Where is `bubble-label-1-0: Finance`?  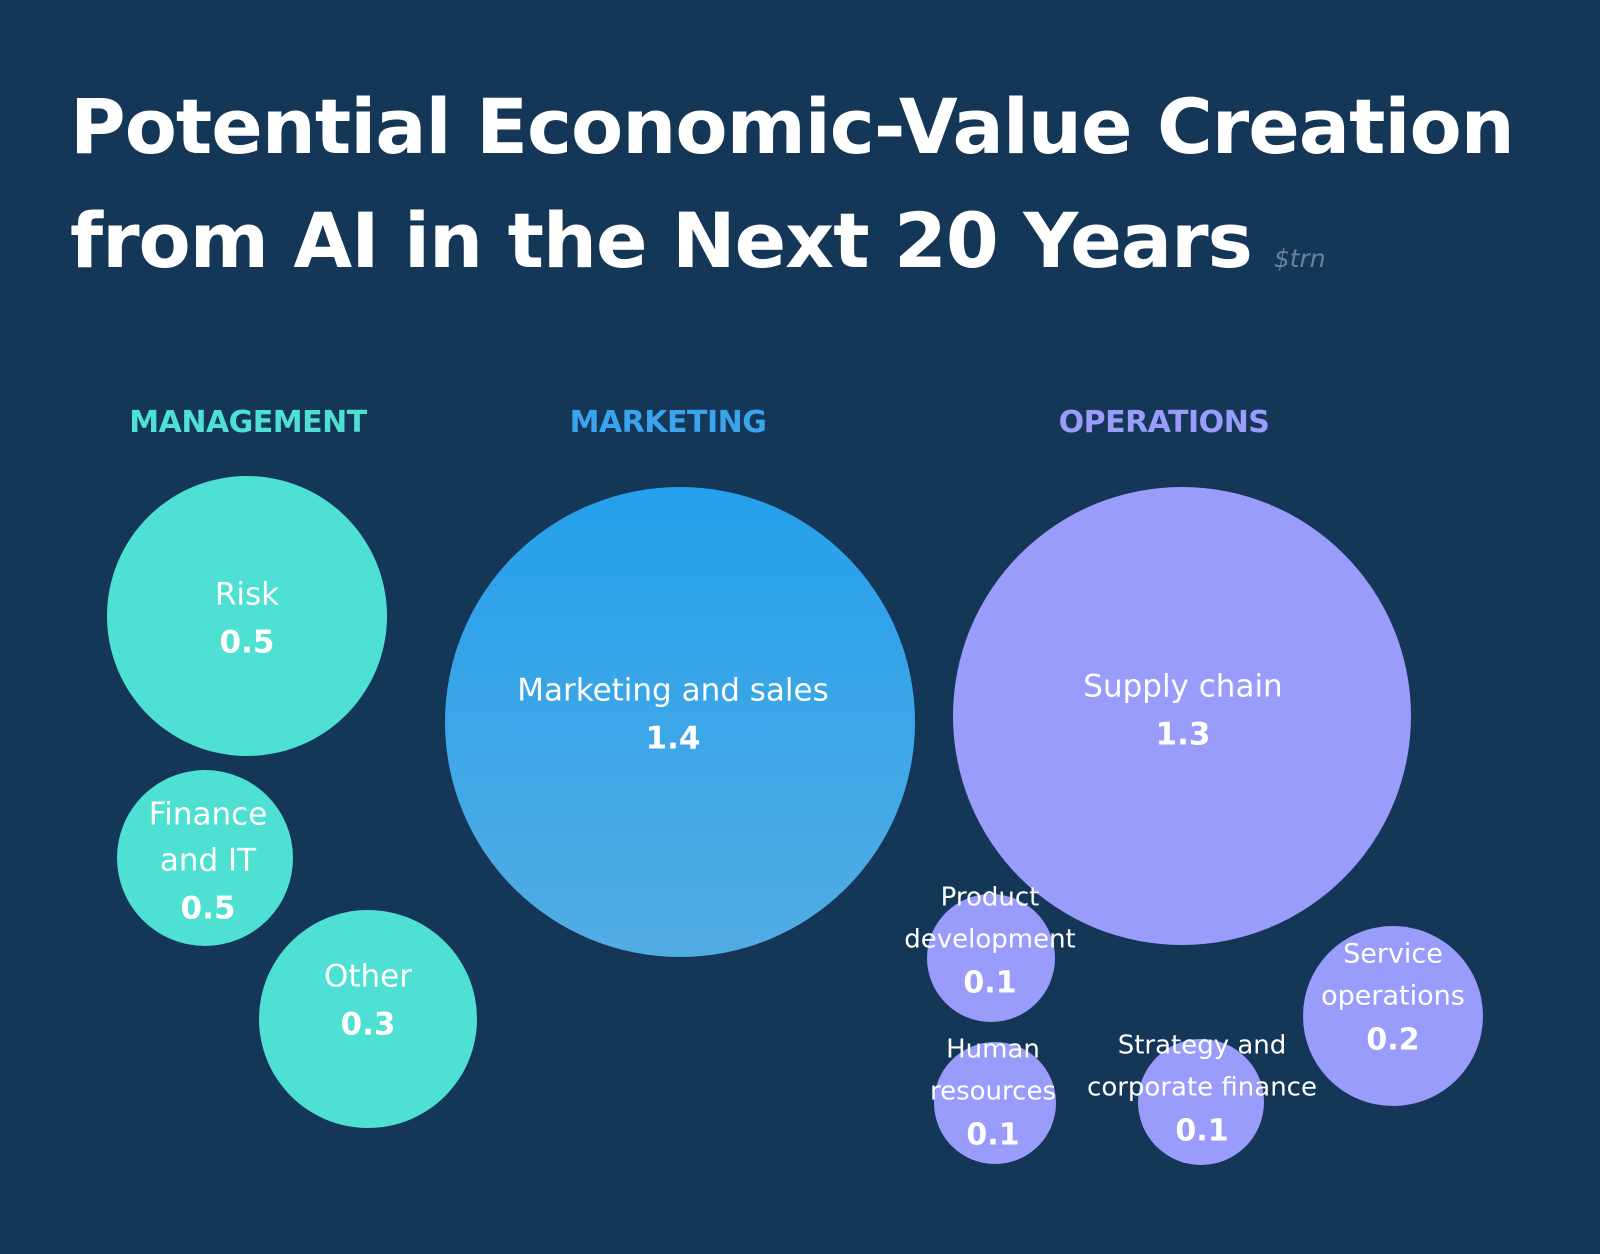 bubble-label-1-0: Finance is located at coordinates (208, 815).